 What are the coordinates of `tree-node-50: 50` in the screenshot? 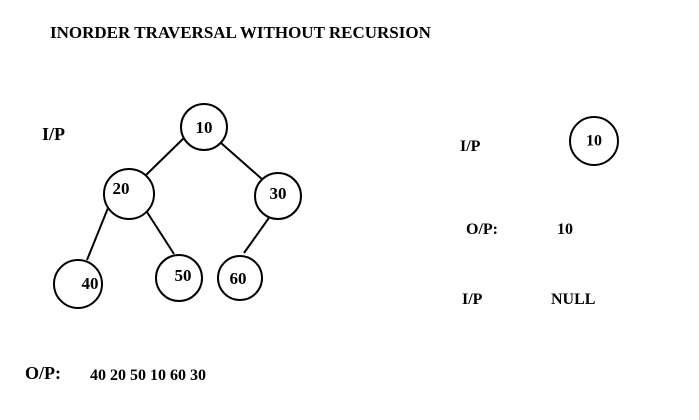 It's located at (179, 278).